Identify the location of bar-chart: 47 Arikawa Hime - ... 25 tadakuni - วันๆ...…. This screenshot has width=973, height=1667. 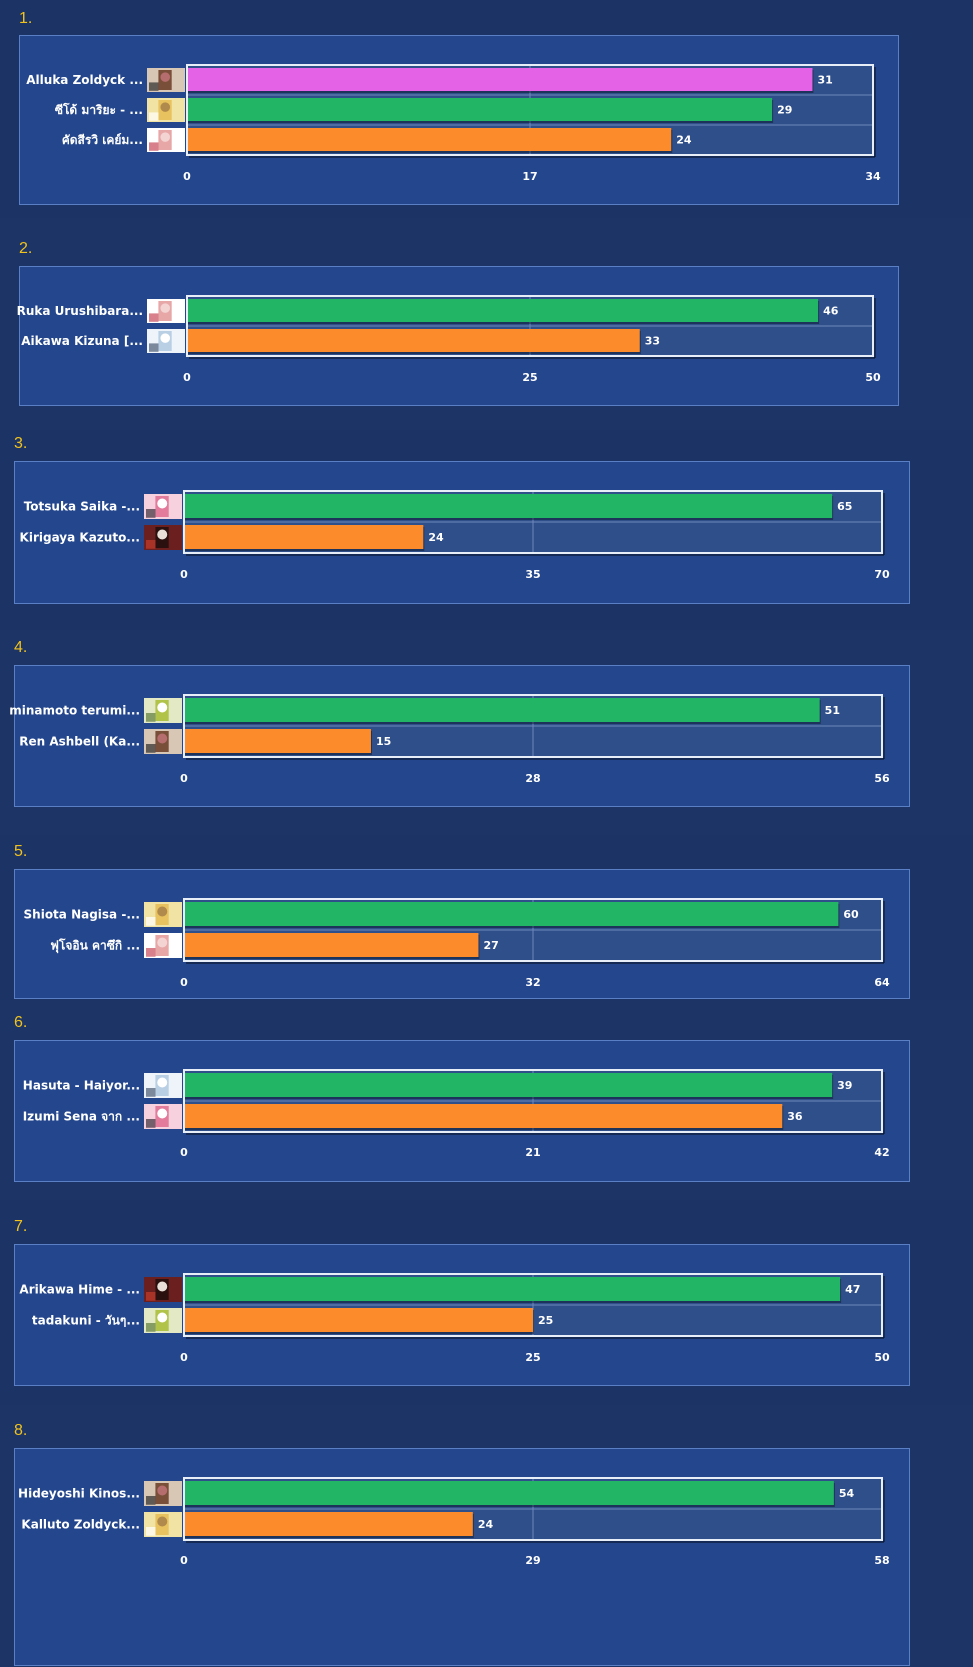
(454, 1318).